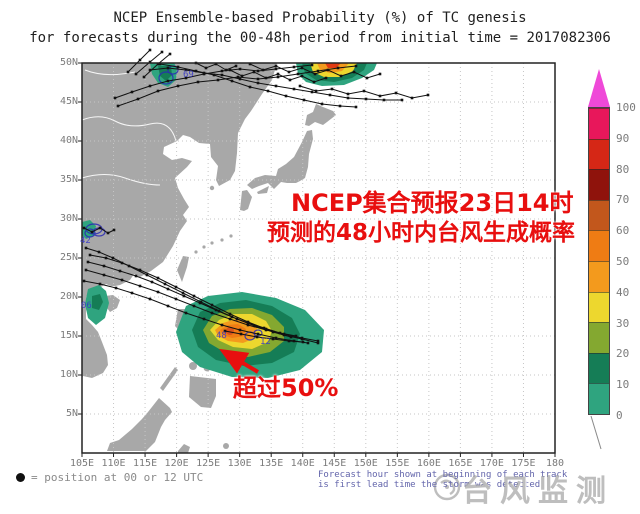 This screenshot has width=640, height=514. What do you see at coordinates (432, 203) in the screenshot?
I see `annotation-headline-line1: NCEP集合预报23日14时` at bounding box center [432, 203].